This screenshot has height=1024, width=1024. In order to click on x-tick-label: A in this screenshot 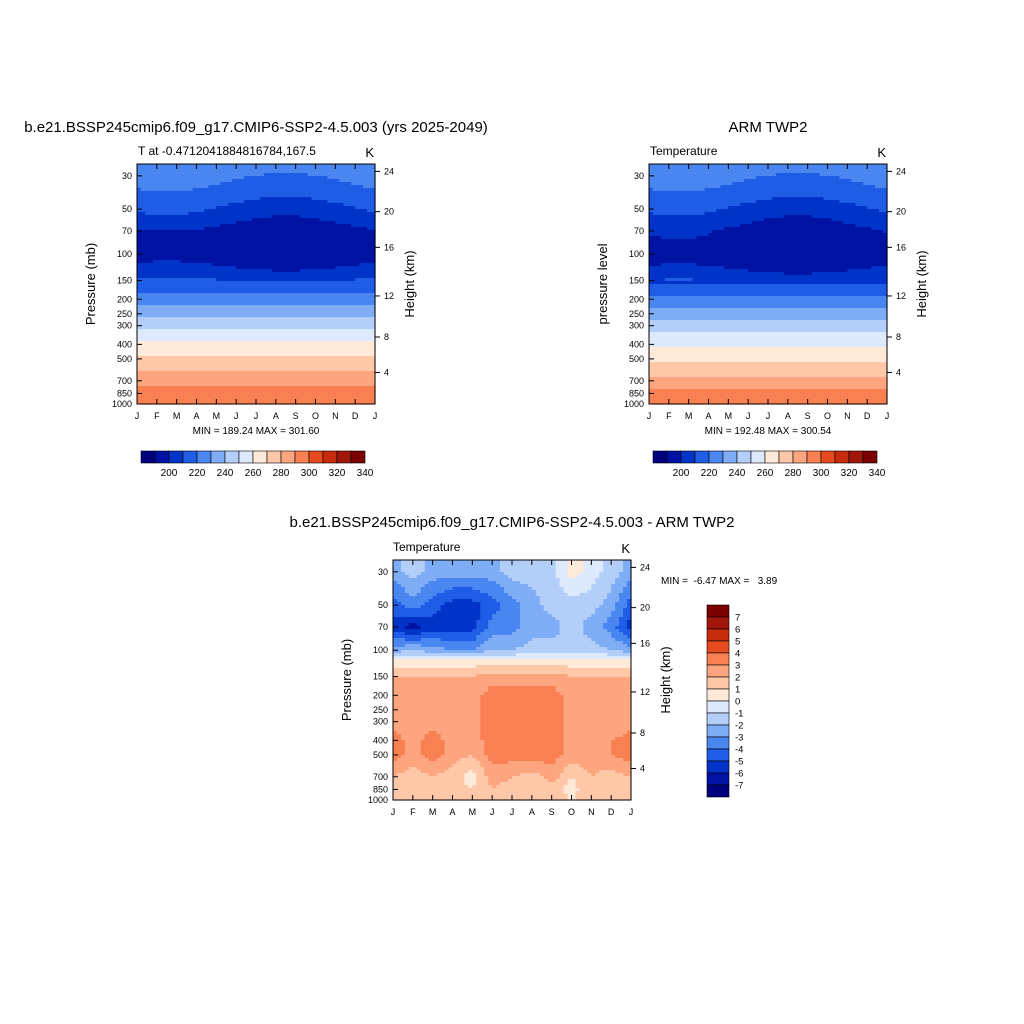, I will do `click(196, 416)`.